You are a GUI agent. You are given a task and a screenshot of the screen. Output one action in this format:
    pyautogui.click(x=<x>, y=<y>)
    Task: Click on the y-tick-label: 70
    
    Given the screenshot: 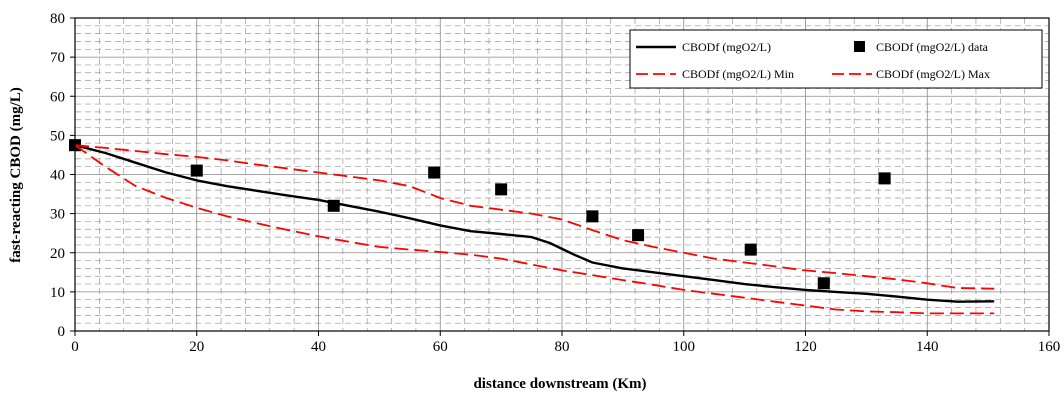 What is the action you would take?
    pyautogui.click(x=57, y=58)
    